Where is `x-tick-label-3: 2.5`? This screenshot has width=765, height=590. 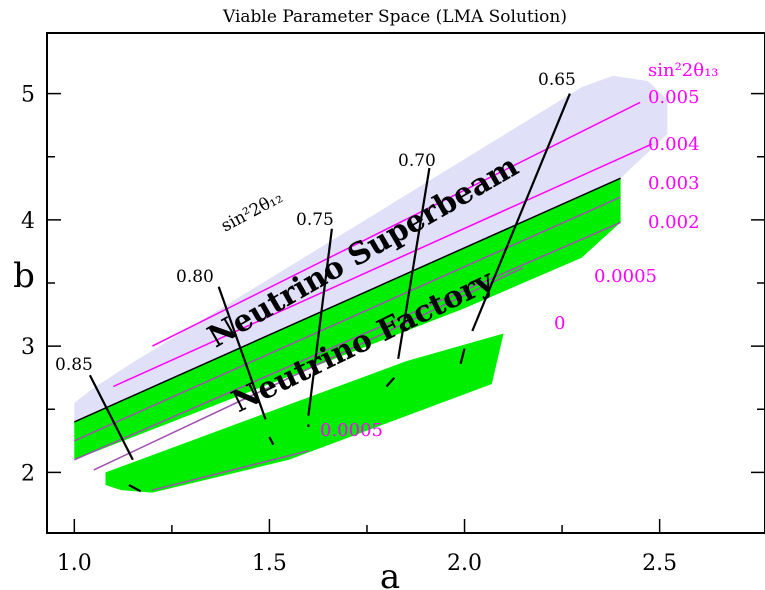 x-tick-label-3: 2.5 is located at coordinates (659, 563).